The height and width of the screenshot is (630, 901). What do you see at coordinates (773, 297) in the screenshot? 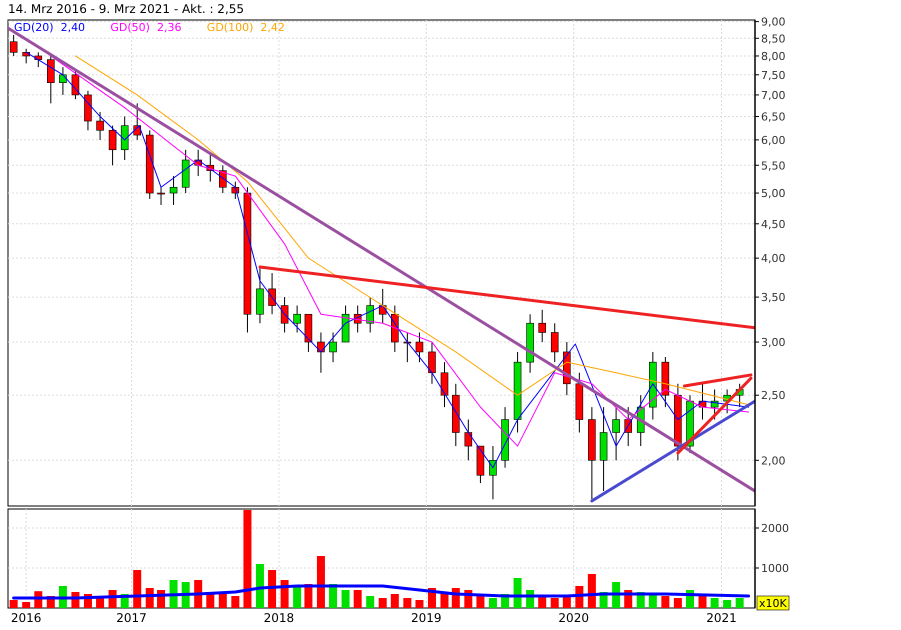
I see `y-tick-label: 3,50` at bounding box center [773, 297].